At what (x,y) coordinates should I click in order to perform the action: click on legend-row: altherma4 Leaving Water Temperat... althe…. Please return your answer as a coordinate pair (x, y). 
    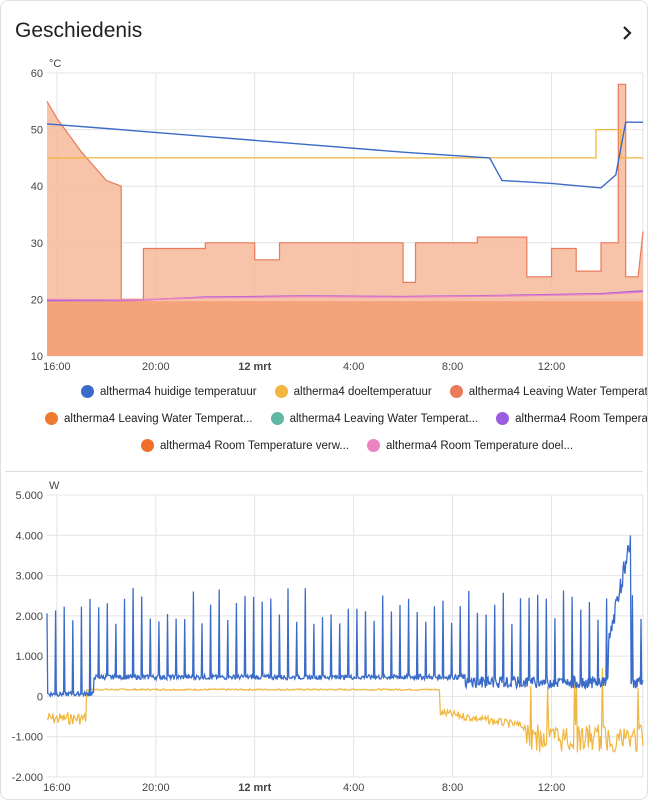
    Looking at the image, I should click on (346, 418).